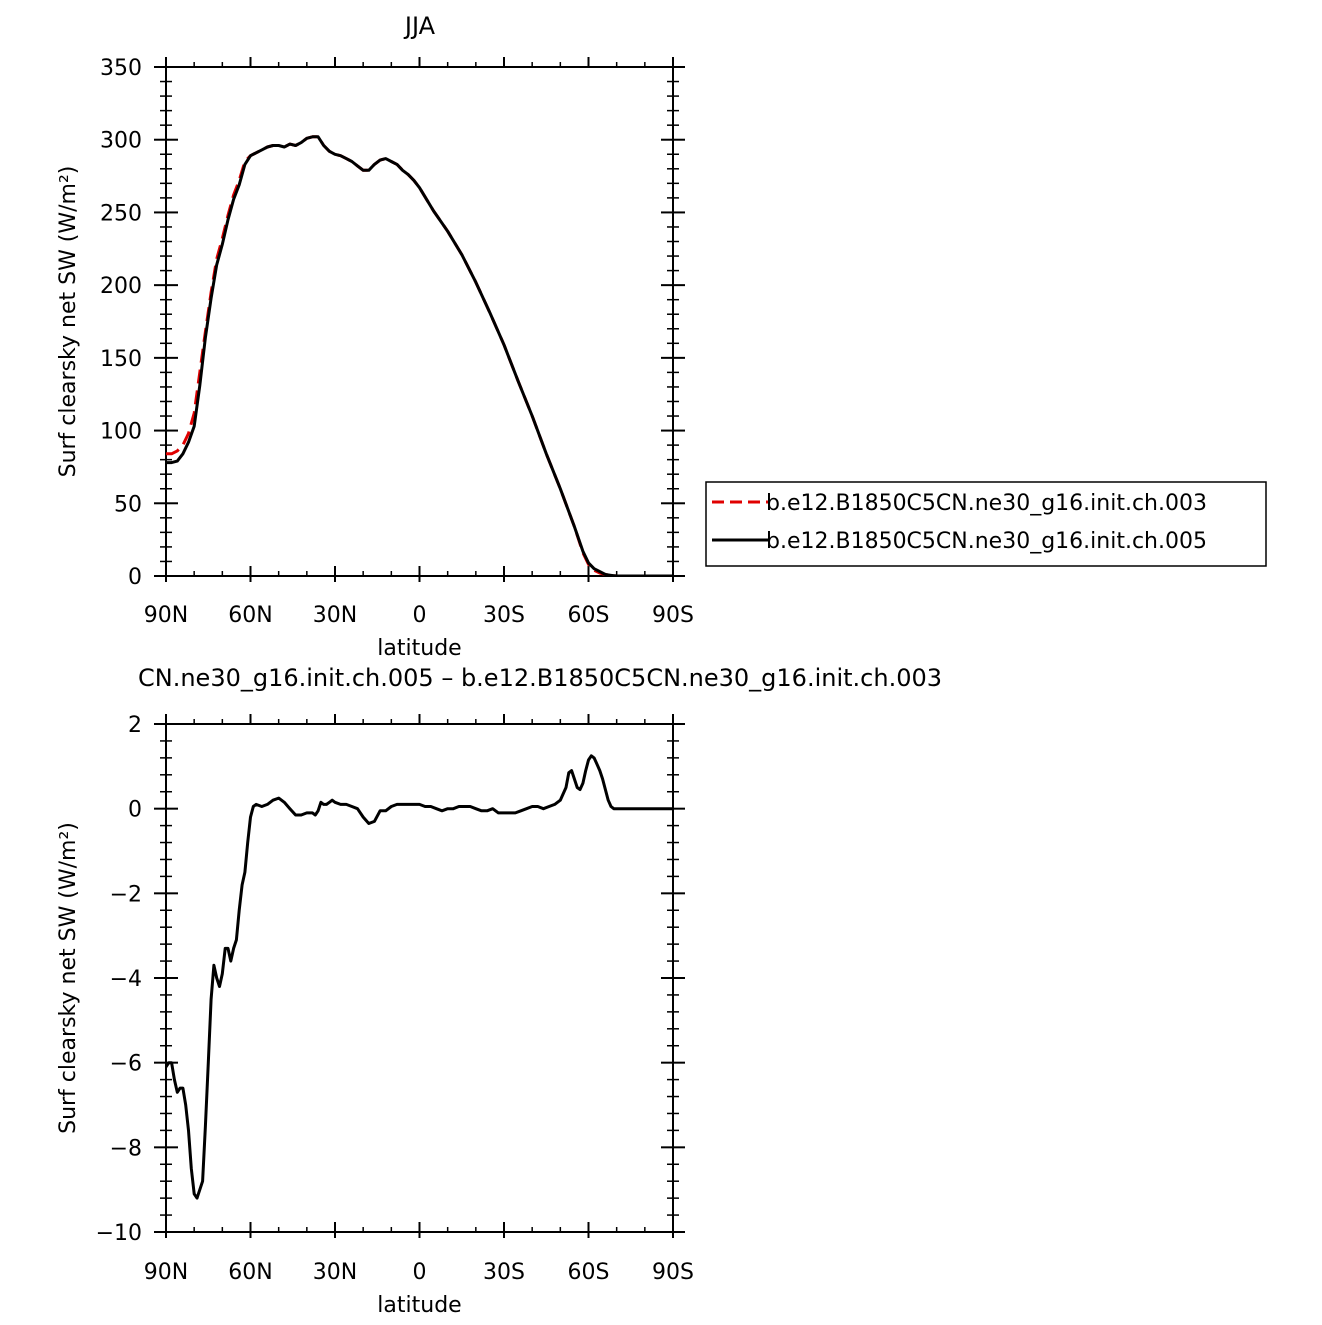 This screenshot has width=1322, height=1325. I want to click on y-tick-label: 200, so click(121, 286).